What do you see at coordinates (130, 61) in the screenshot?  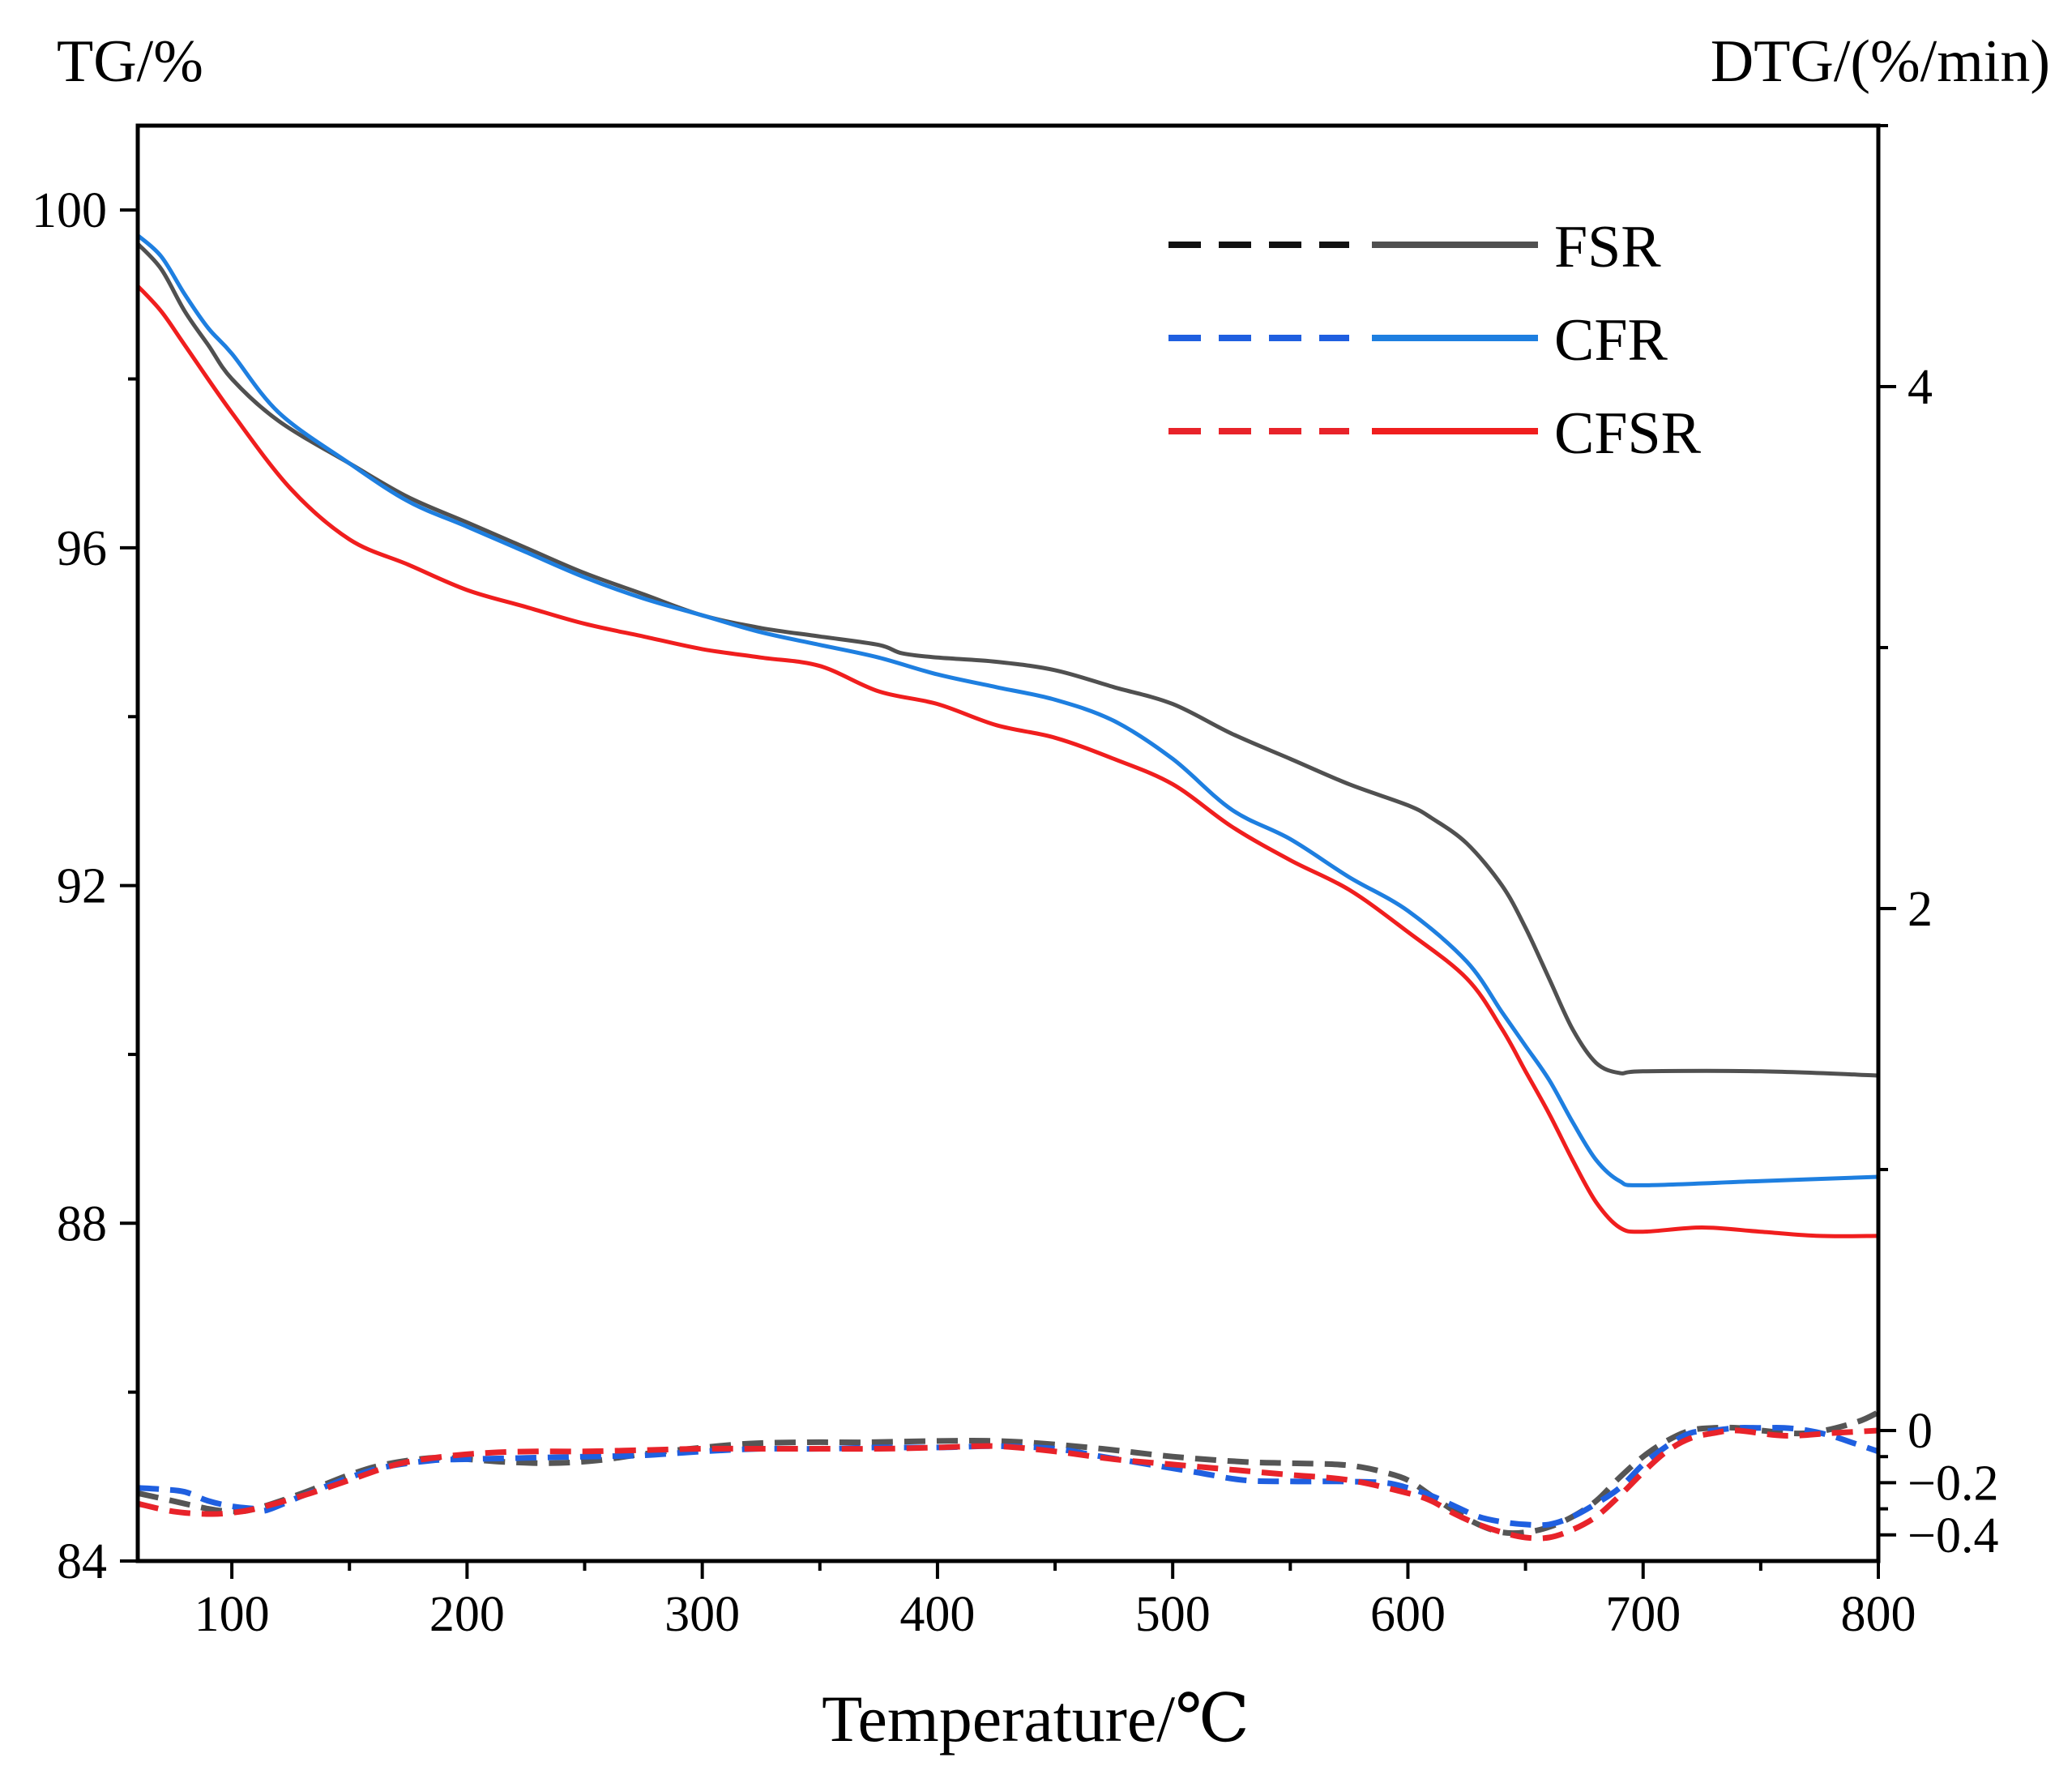 I see `left-axis-title: TG/%` at bounding box center [130, 61].